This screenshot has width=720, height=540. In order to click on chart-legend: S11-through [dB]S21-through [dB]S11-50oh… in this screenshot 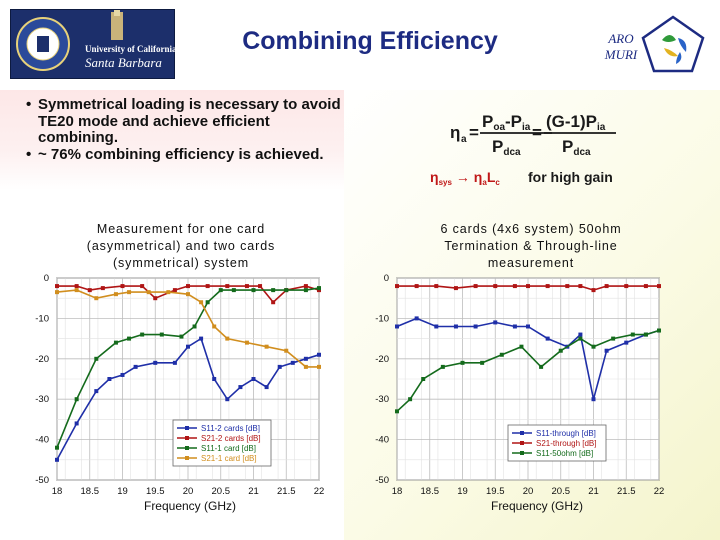, I will do `click(557, 443)`.